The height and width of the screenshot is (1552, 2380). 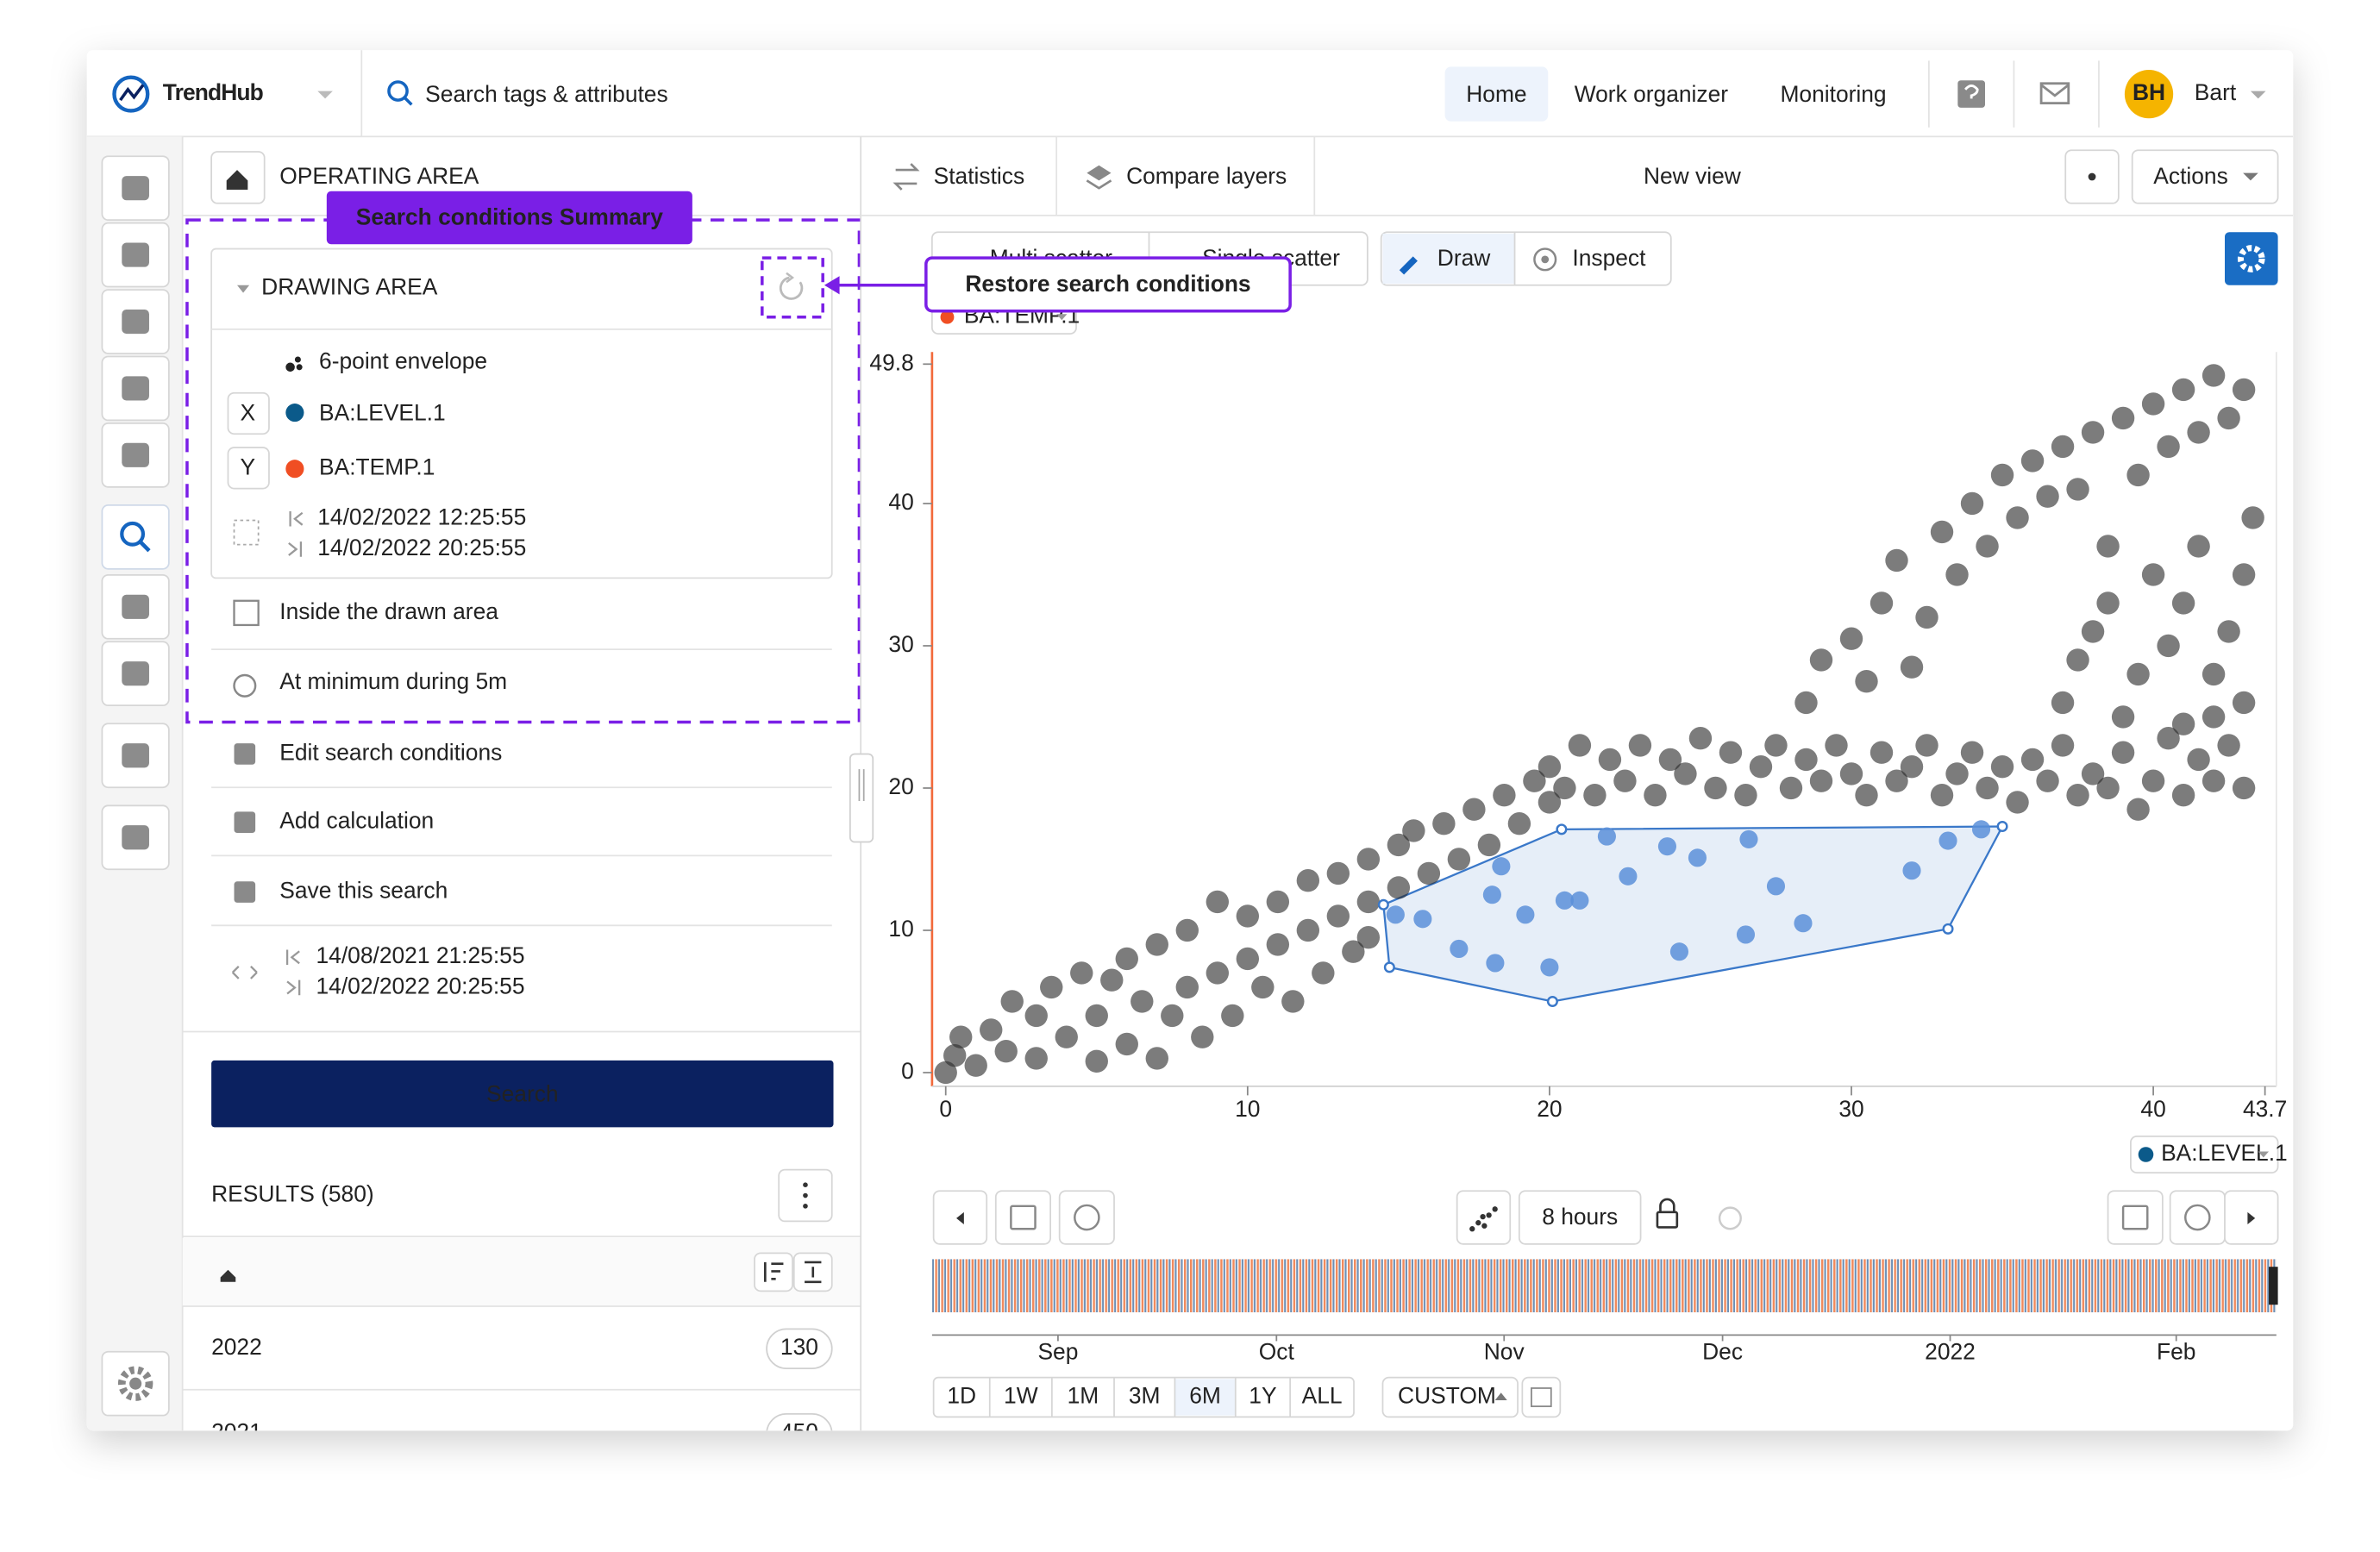 I want to click on action-link: Add calculation, so click(x=357, y=821).